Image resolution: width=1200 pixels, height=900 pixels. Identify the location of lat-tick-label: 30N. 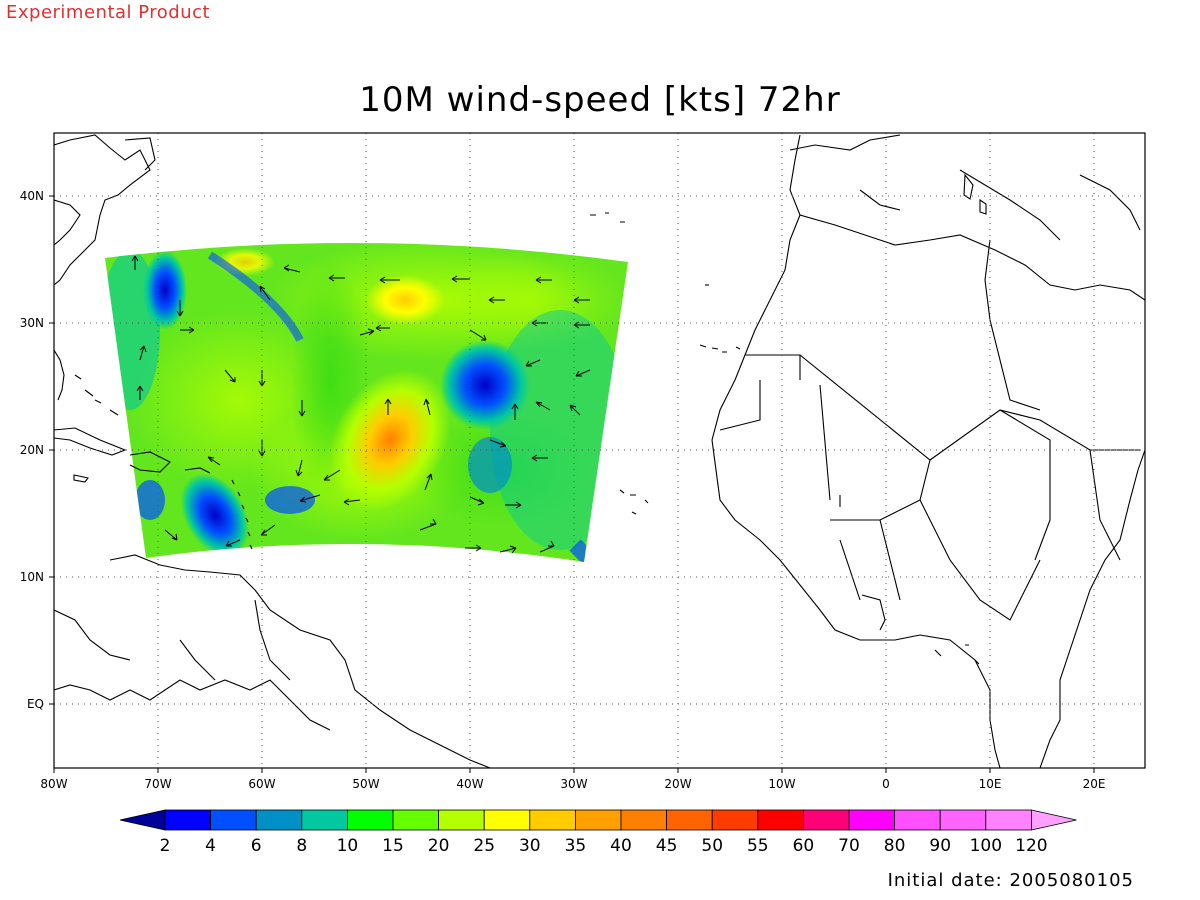
(32, 323).